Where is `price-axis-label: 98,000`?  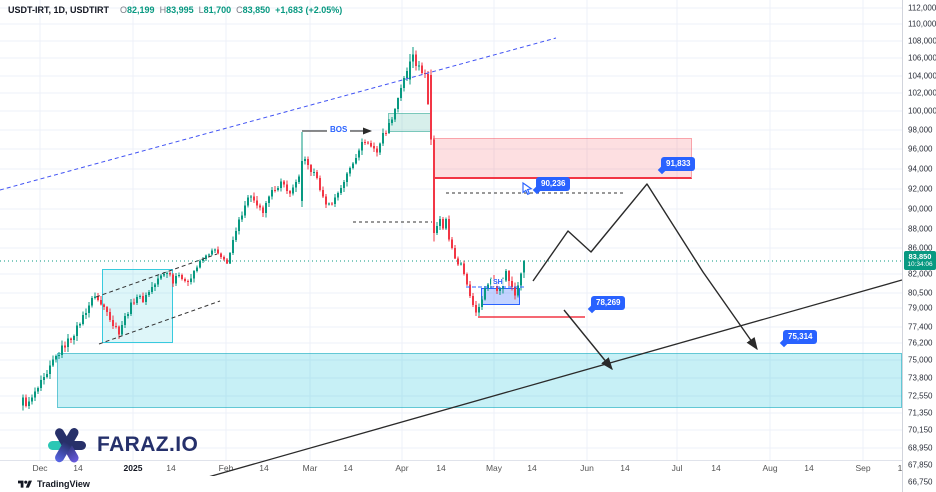
price-axis-label: 98,000 is located at coordinates (920, 130).